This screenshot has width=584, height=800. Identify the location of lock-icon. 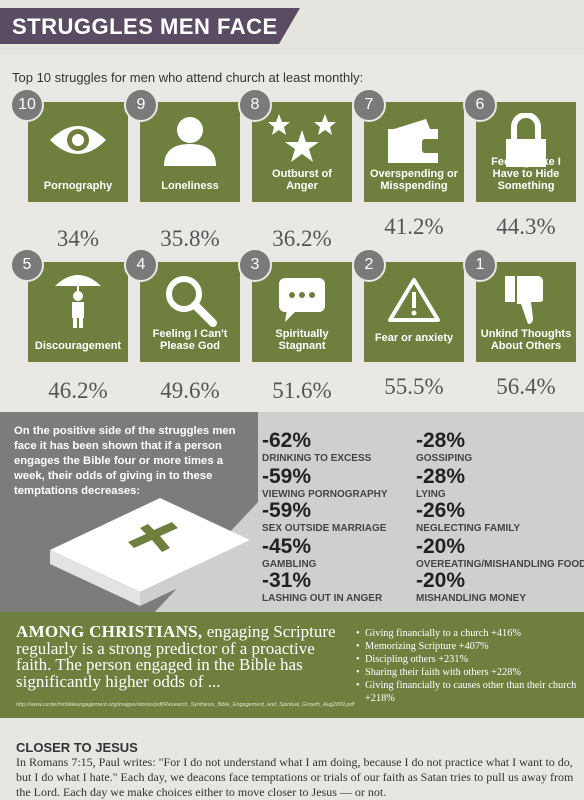
(526, 140).